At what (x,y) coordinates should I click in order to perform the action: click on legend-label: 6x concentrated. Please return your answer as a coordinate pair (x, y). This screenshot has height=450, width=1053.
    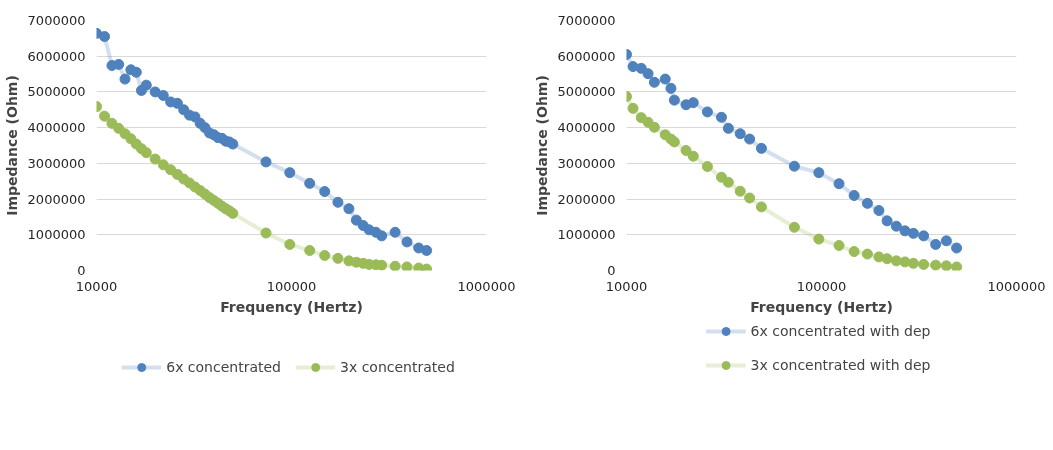
    Looking at the image, I should click on (223, 367).